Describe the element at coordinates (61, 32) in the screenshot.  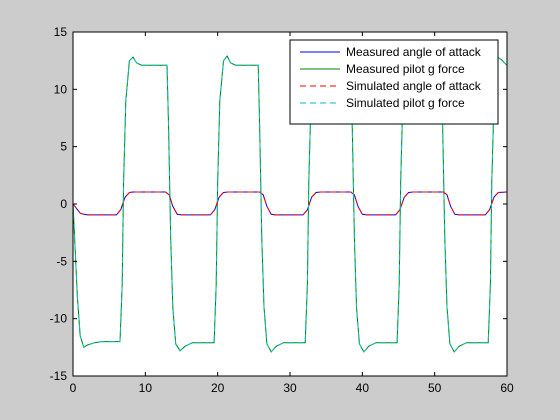
I see `y-tick-label: 15` at that location.